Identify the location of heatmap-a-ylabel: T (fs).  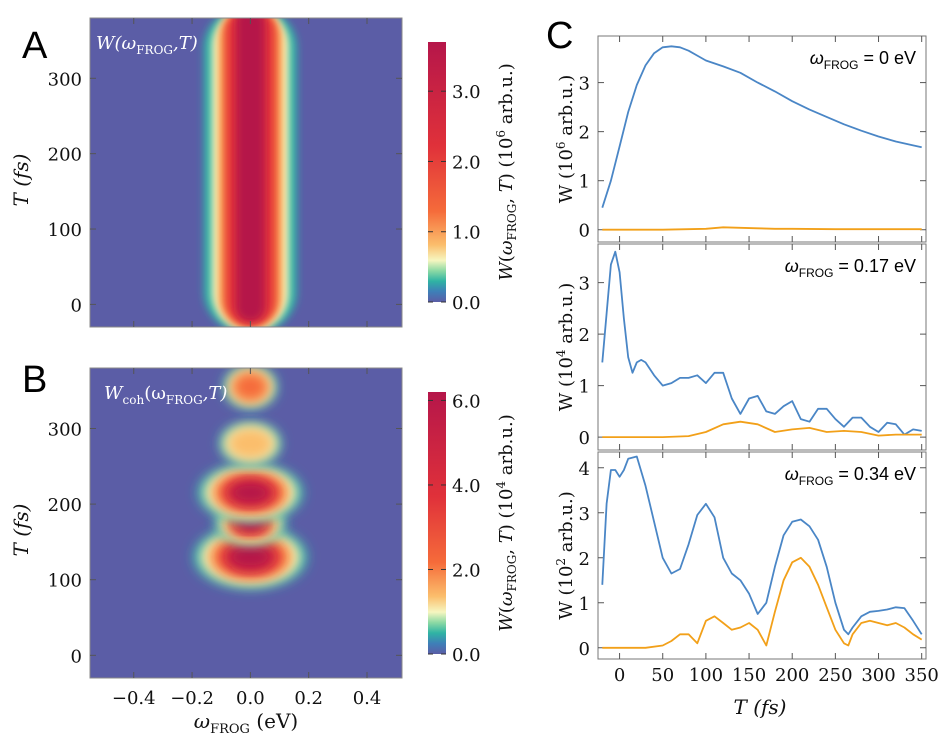
(21, 180).